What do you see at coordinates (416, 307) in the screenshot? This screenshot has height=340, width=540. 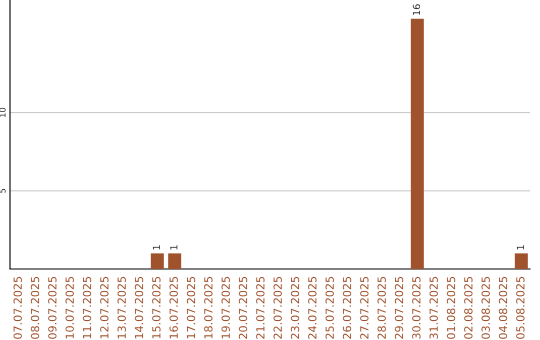 I see `x-tick-label: 30.07.2025` at bounding box center [416, 307].